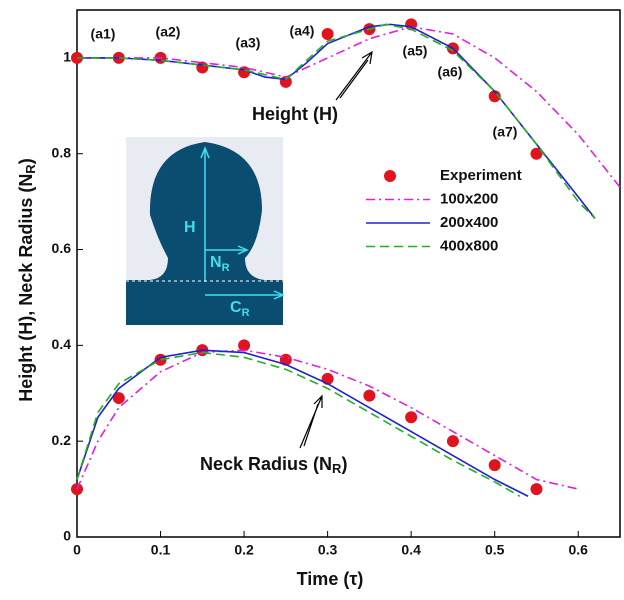 Image resolution: width=624 pixels, height=600 pixels. I want to click on annotation: Neck Radius (NR), so click(273, 465).